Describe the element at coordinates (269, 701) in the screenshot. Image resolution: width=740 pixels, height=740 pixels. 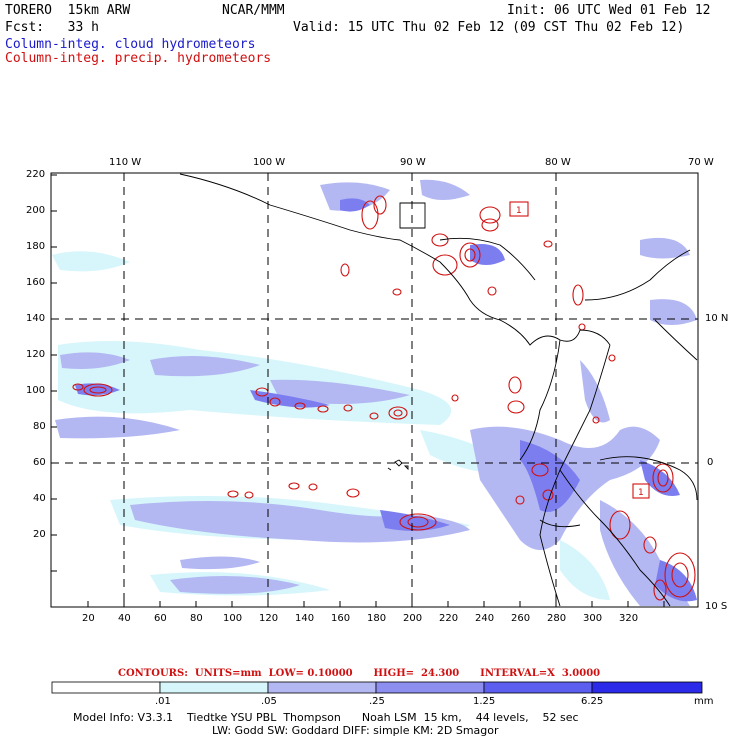
I see `colorbar-label: .05` at that location.